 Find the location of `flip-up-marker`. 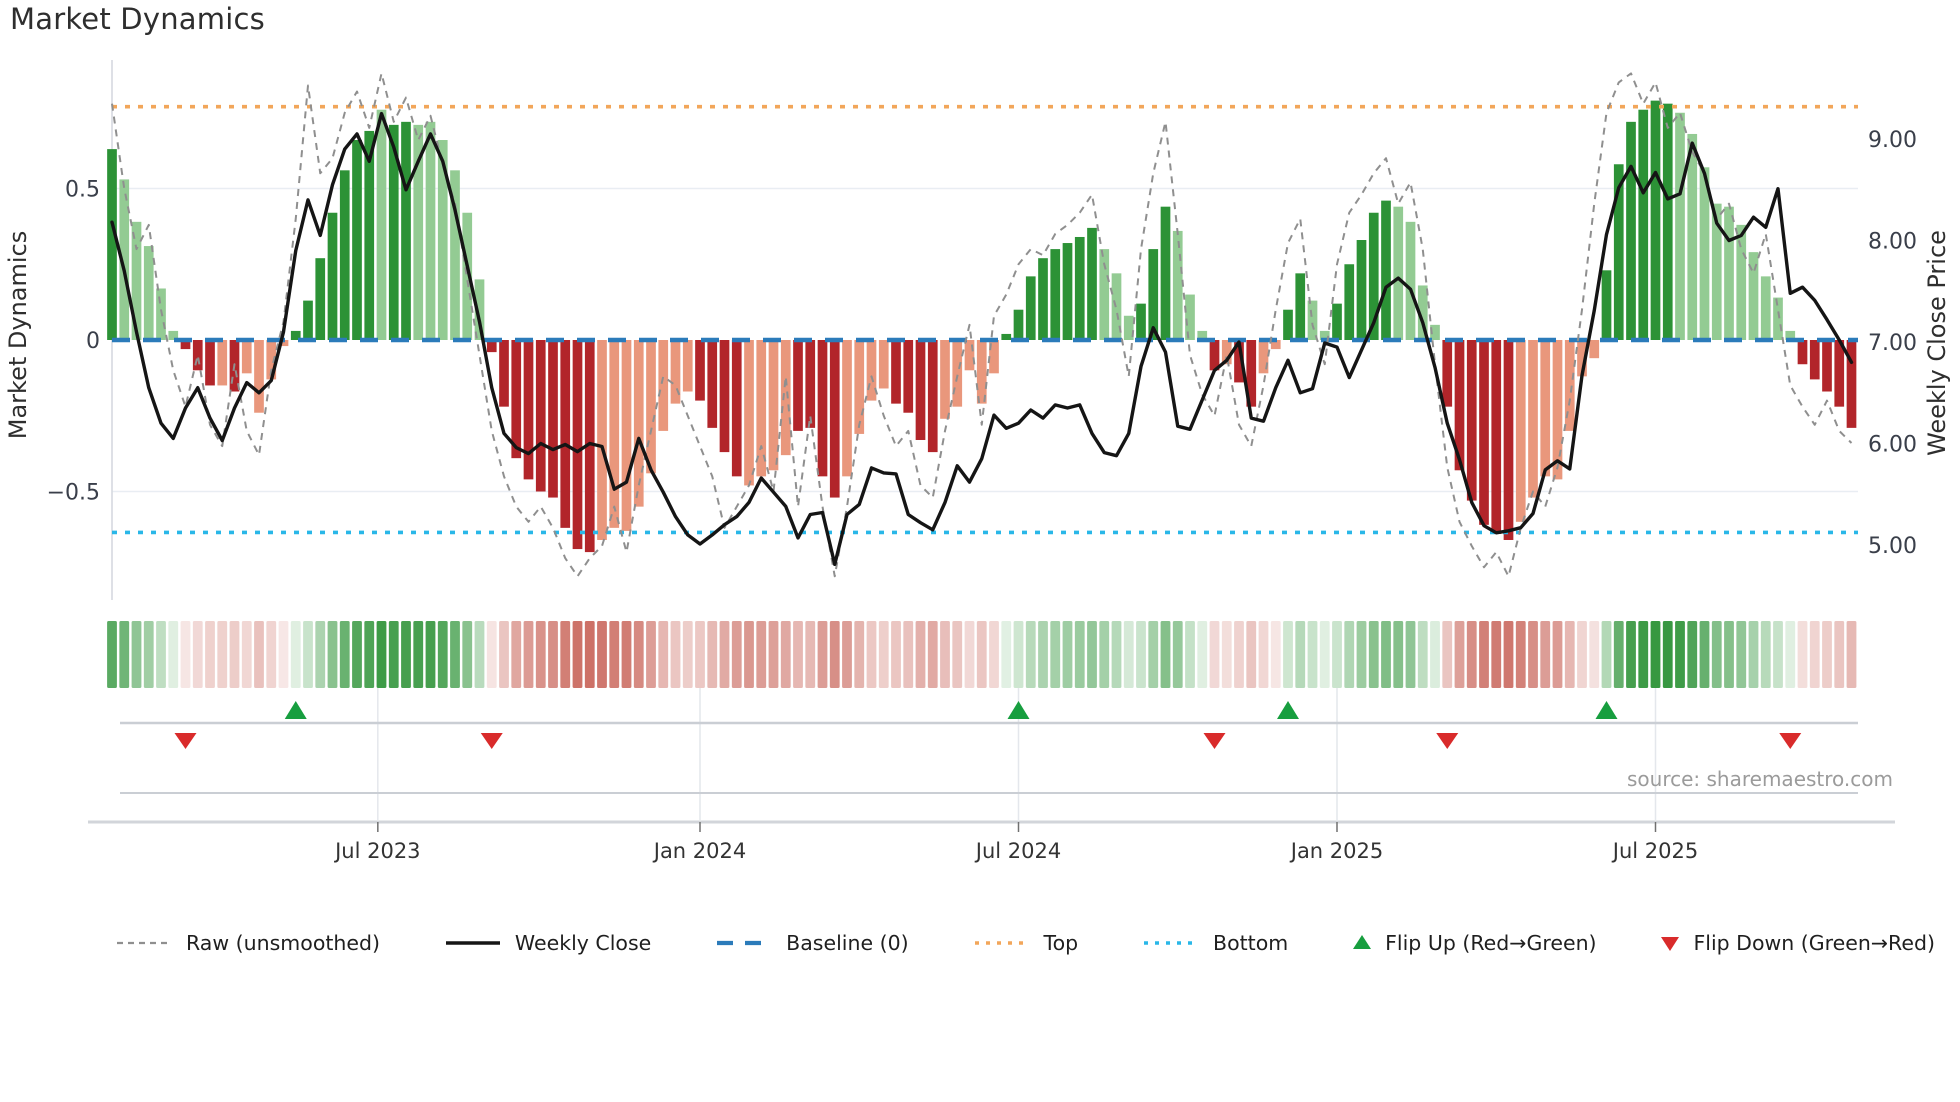

flip-up-marker is located at coordinates (295, 710).